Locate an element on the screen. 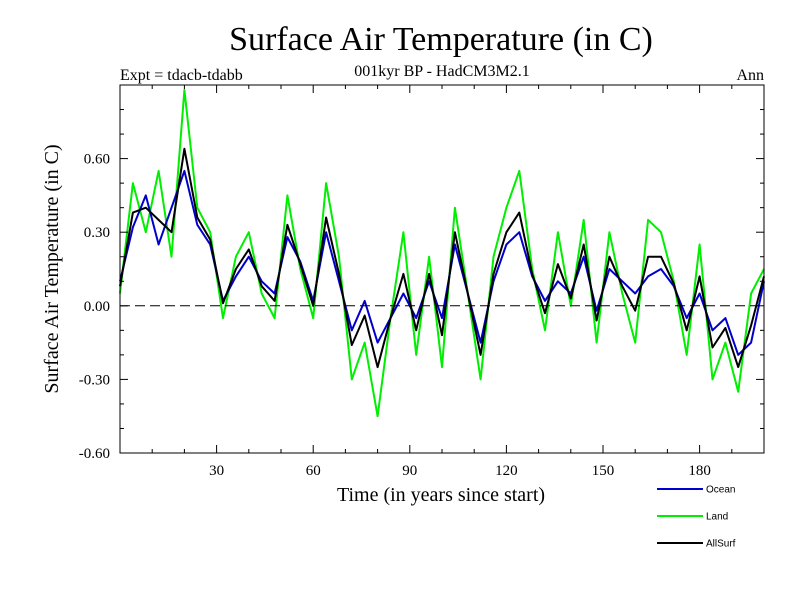  x-tick-label: 90 is located at coordinates (409, 471).